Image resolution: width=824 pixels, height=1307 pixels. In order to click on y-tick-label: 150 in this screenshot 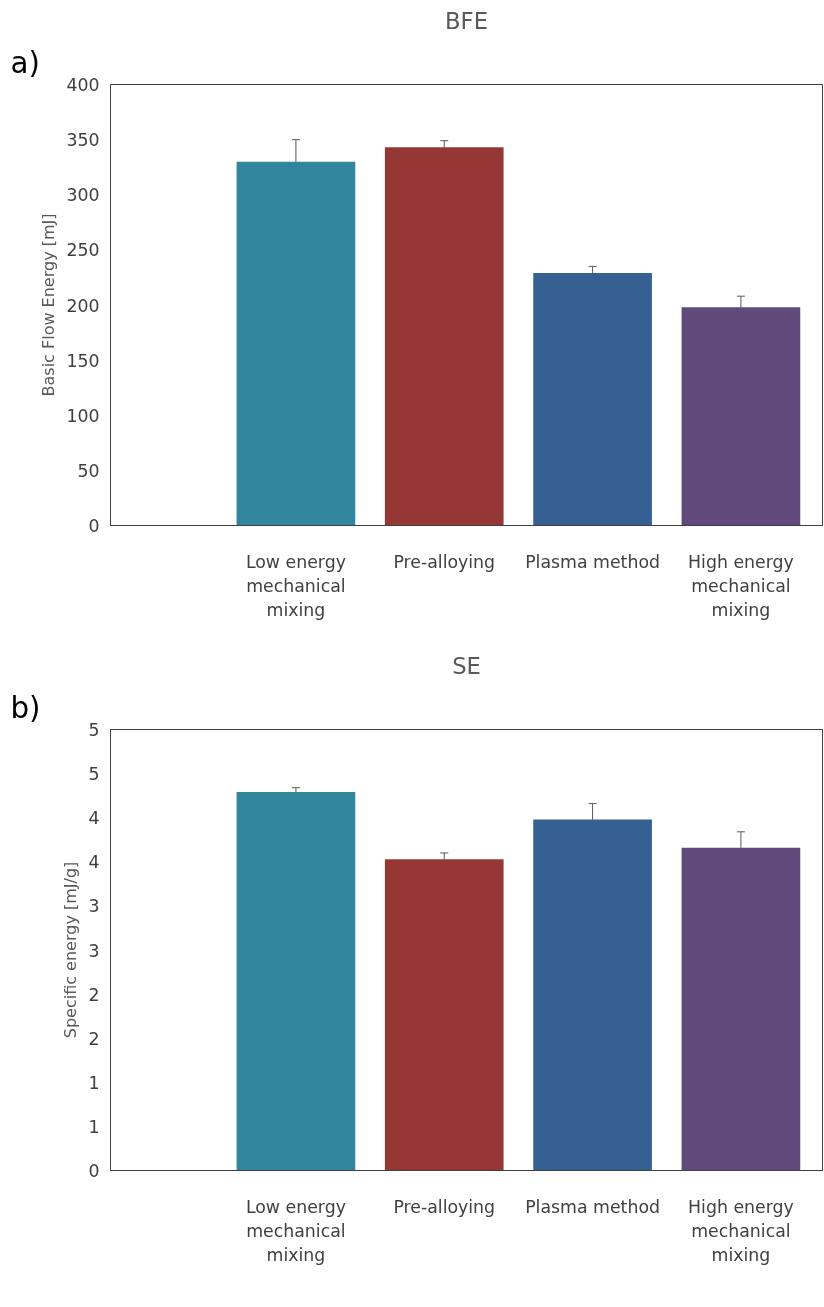, I will do `click(83, 360)`.